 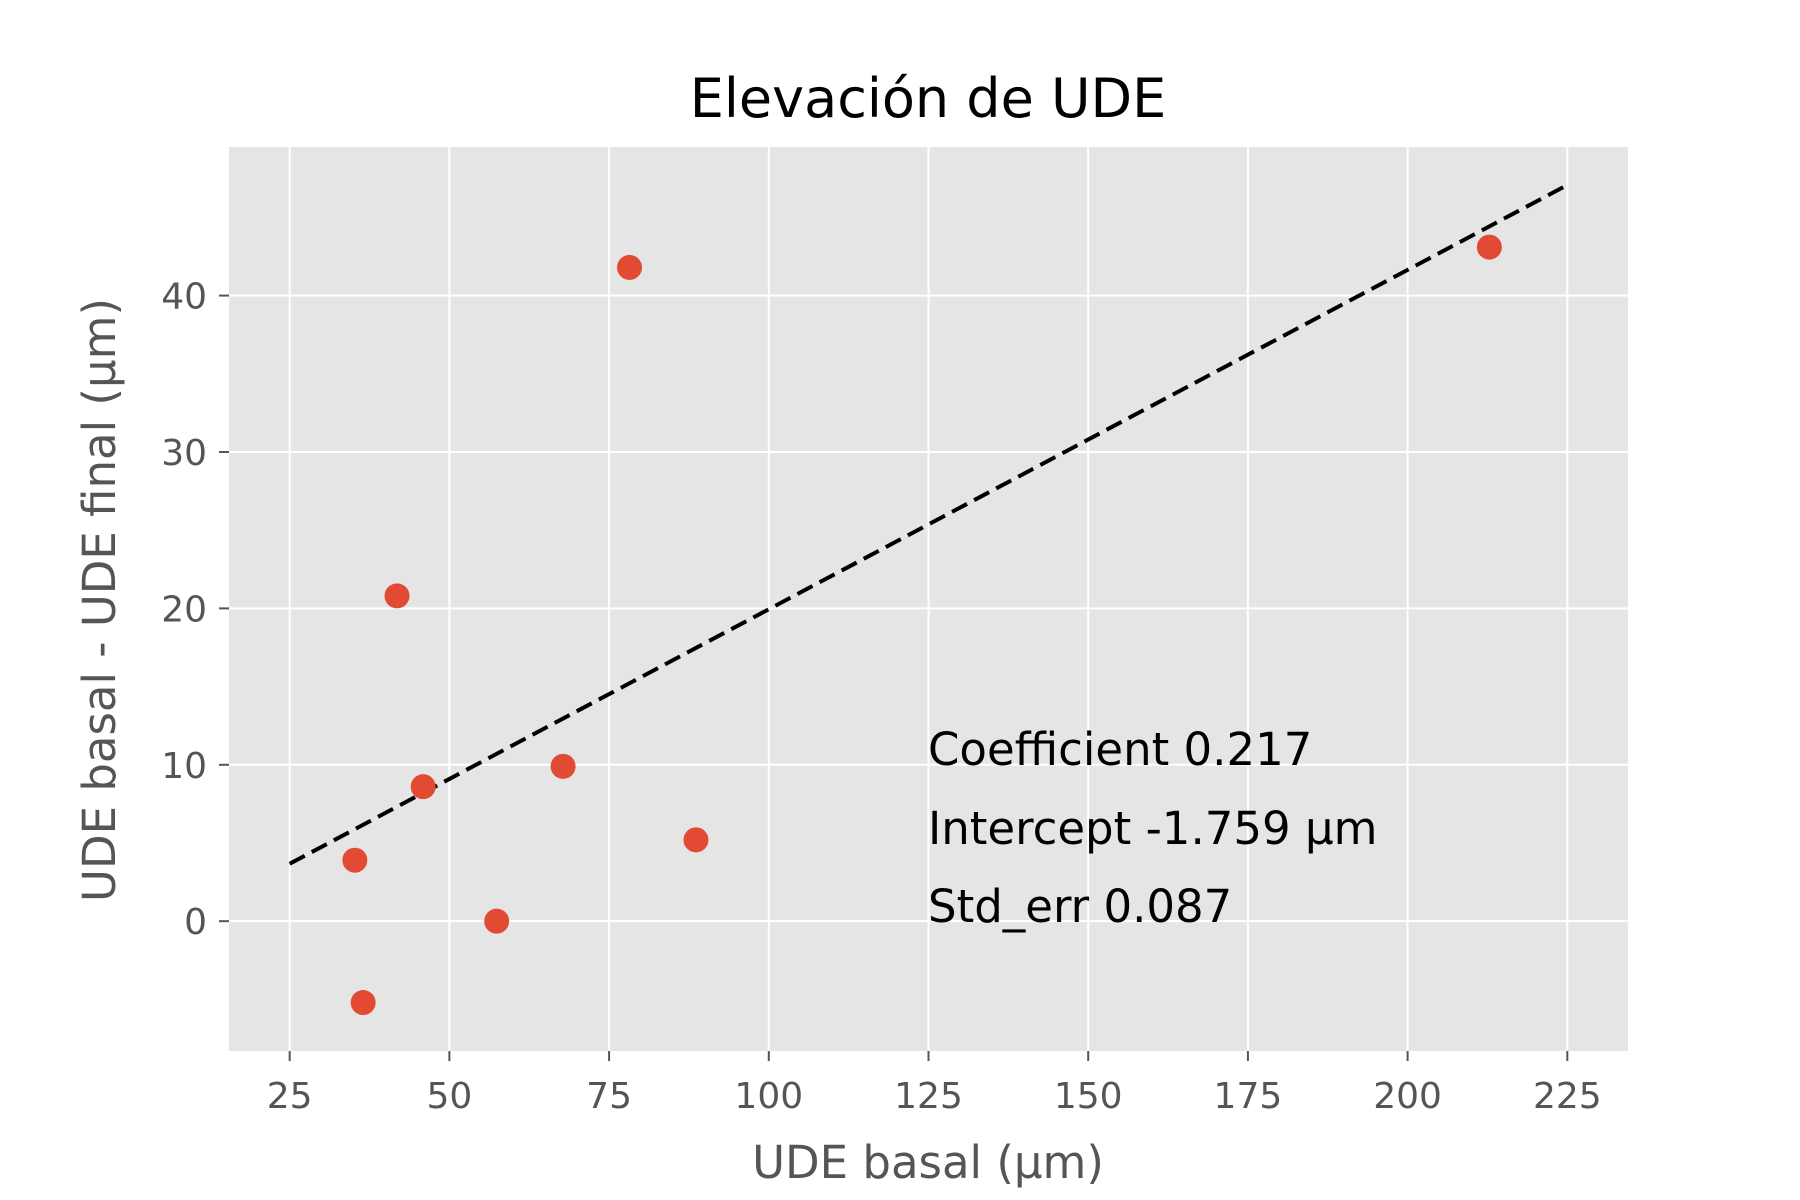 I want to click on x-tick-label: 50, so click(x=449, y=1096).